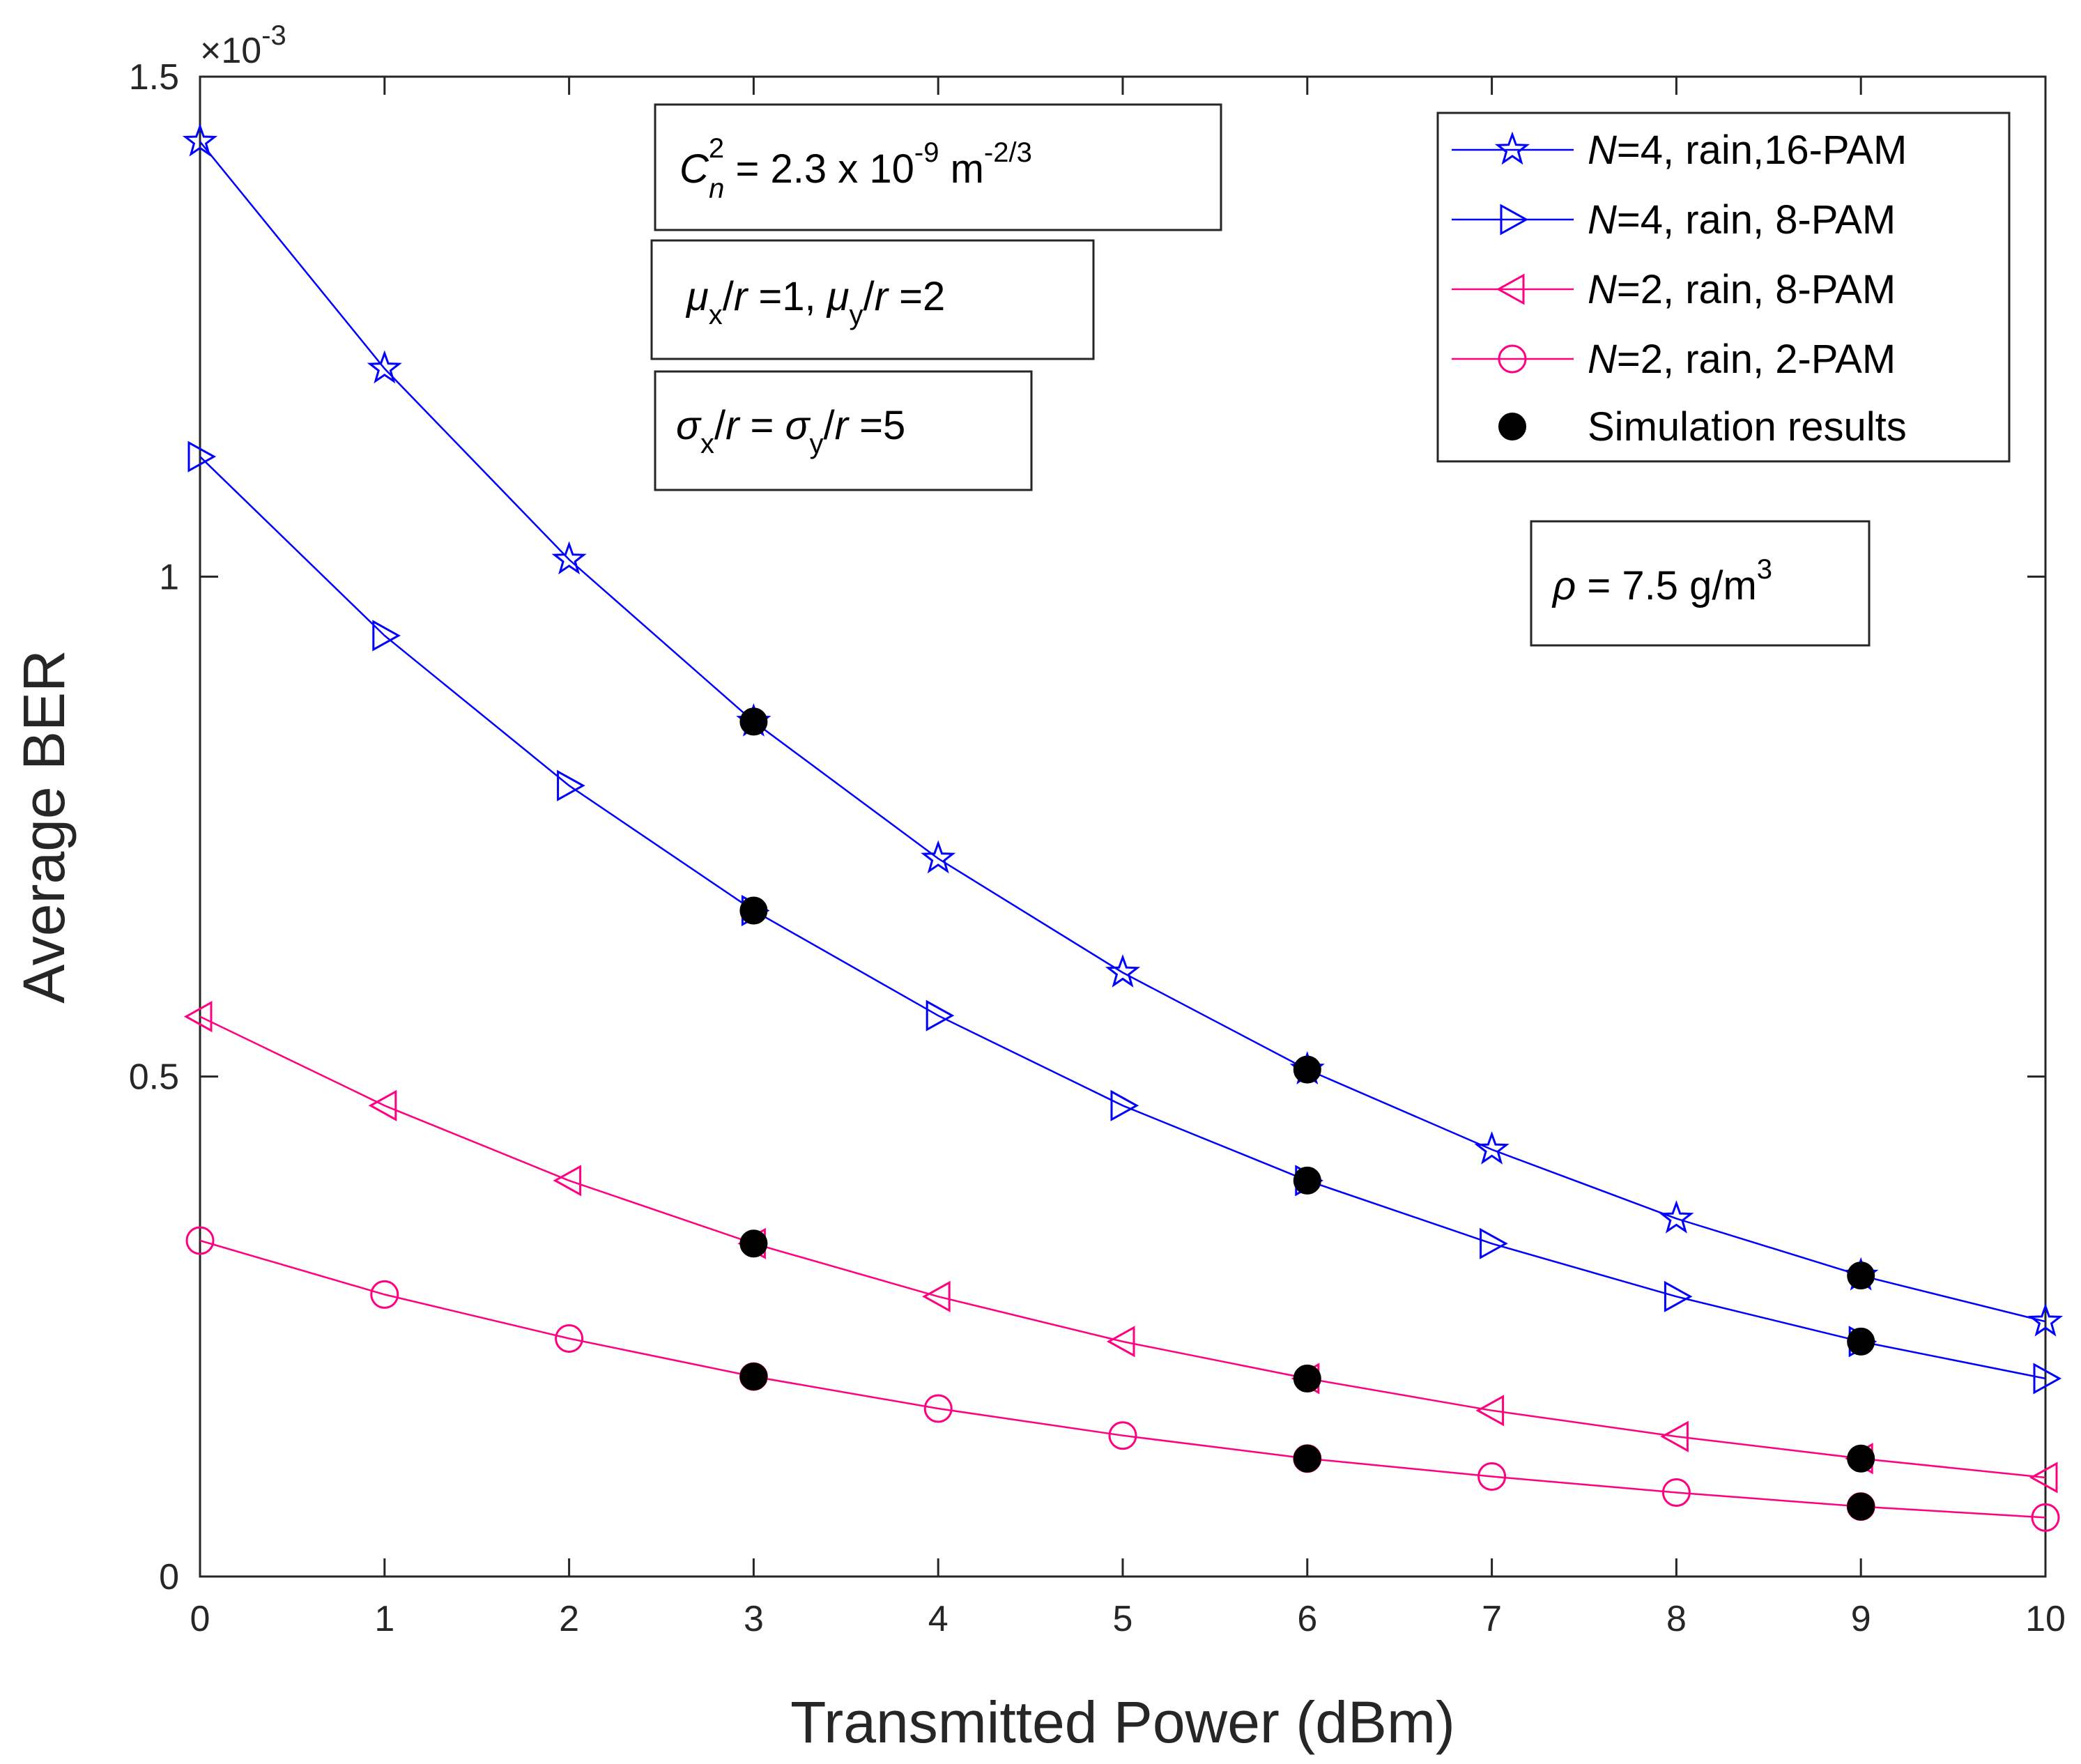 This screenshot has width=2081, height=1764. I want to click on mu-x-symbol: μ, so click(697, 296).